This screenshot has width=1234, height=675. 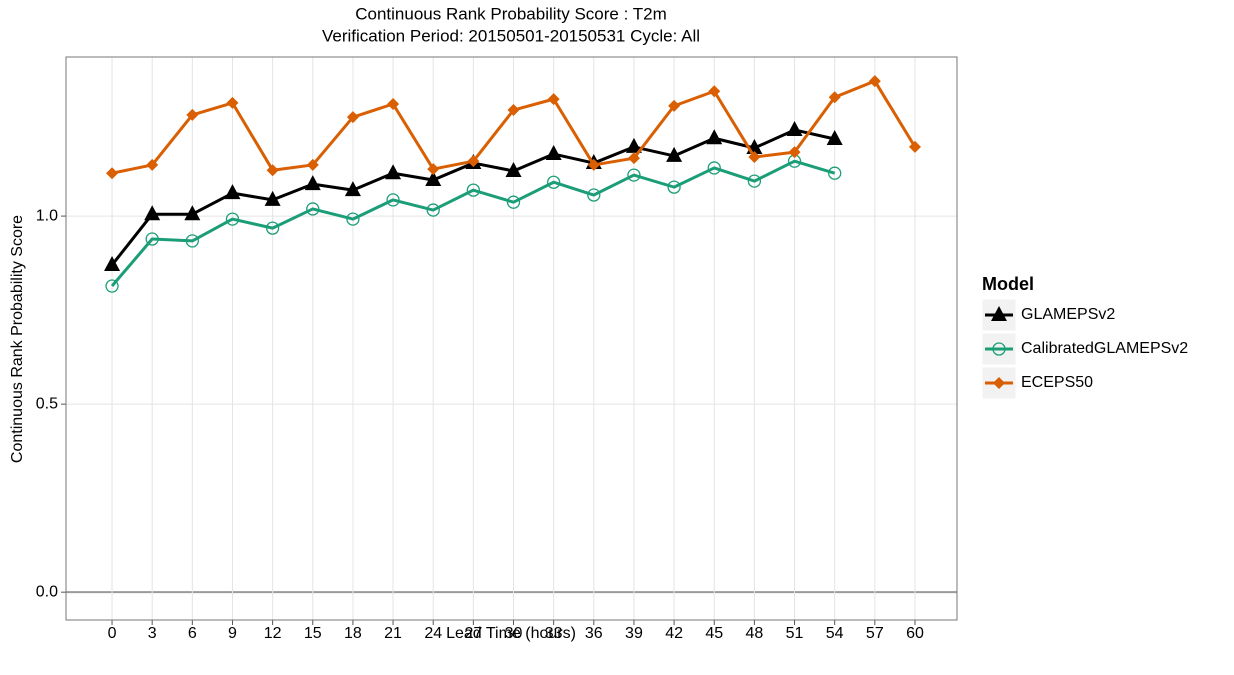 What do you see at coordinates (674, 633) in the screenshot?
I see `x-tick-label: 42` at bounding box center [674, 633].